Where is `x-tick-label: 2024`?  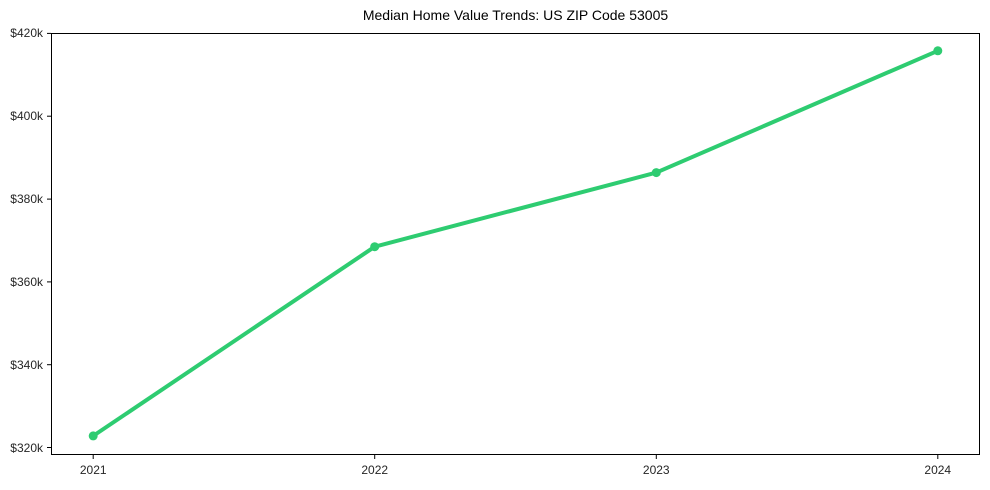
x-tick-label: 2024 is located at coordinates (938, 470).